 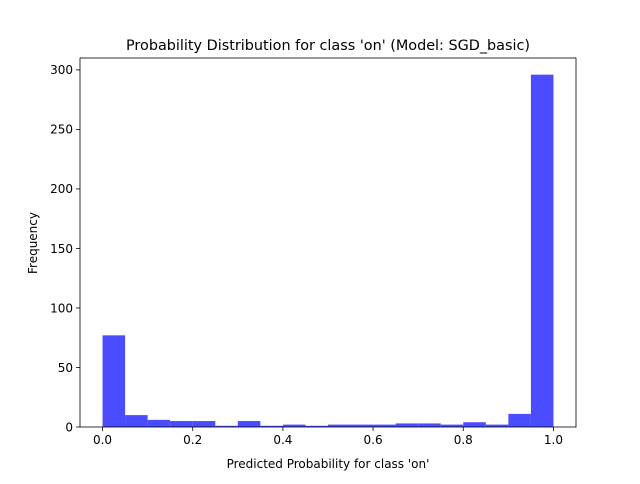 What do you see at coordinates (61, 249) in the screenshot?
I see `y-tick-label: 150` at bounding box center [61, 249].